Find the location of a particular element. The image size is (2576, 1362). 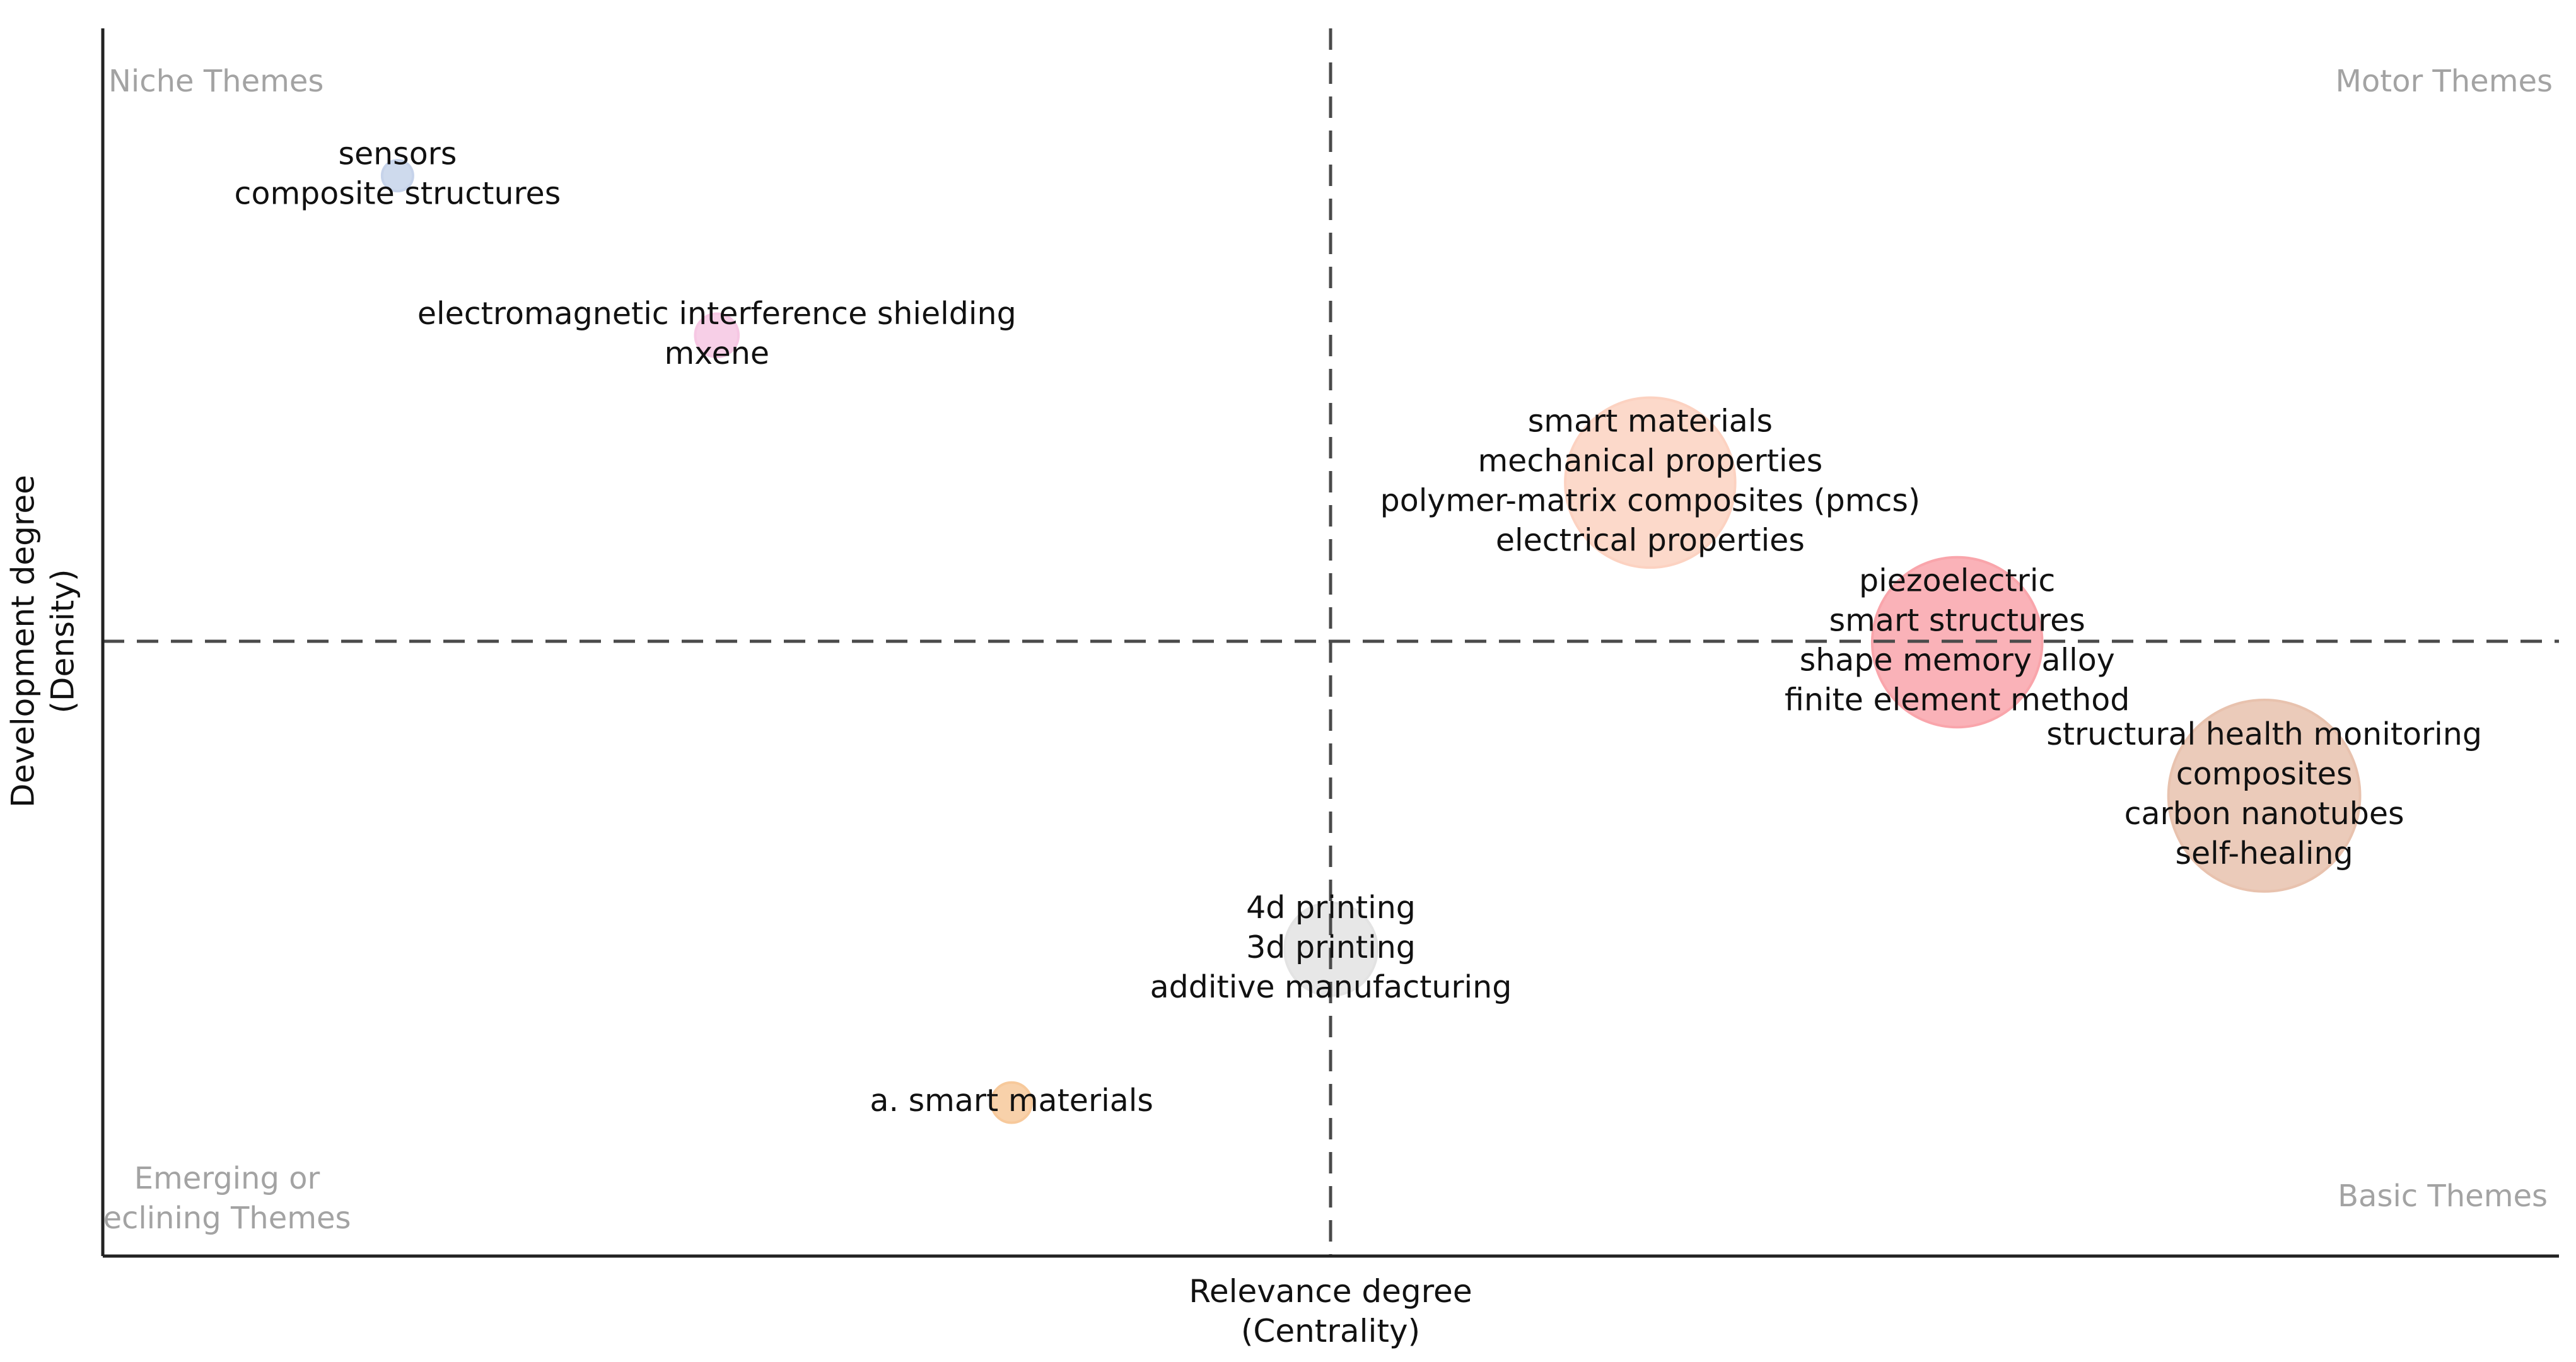

bubble-1-label: sensors is located at coordinates (398, 154).